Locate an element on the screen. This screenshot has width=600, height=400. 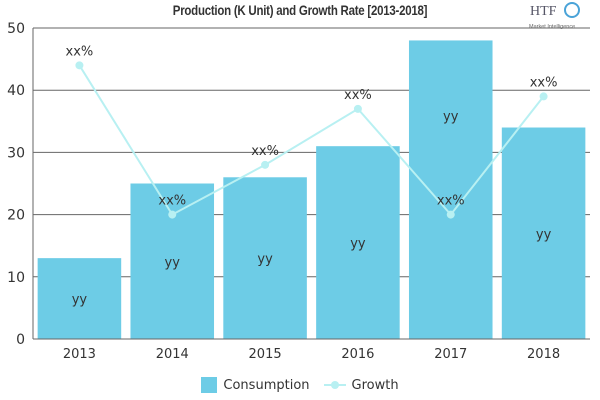
bar-2013 is located at coordinates (79, 298).